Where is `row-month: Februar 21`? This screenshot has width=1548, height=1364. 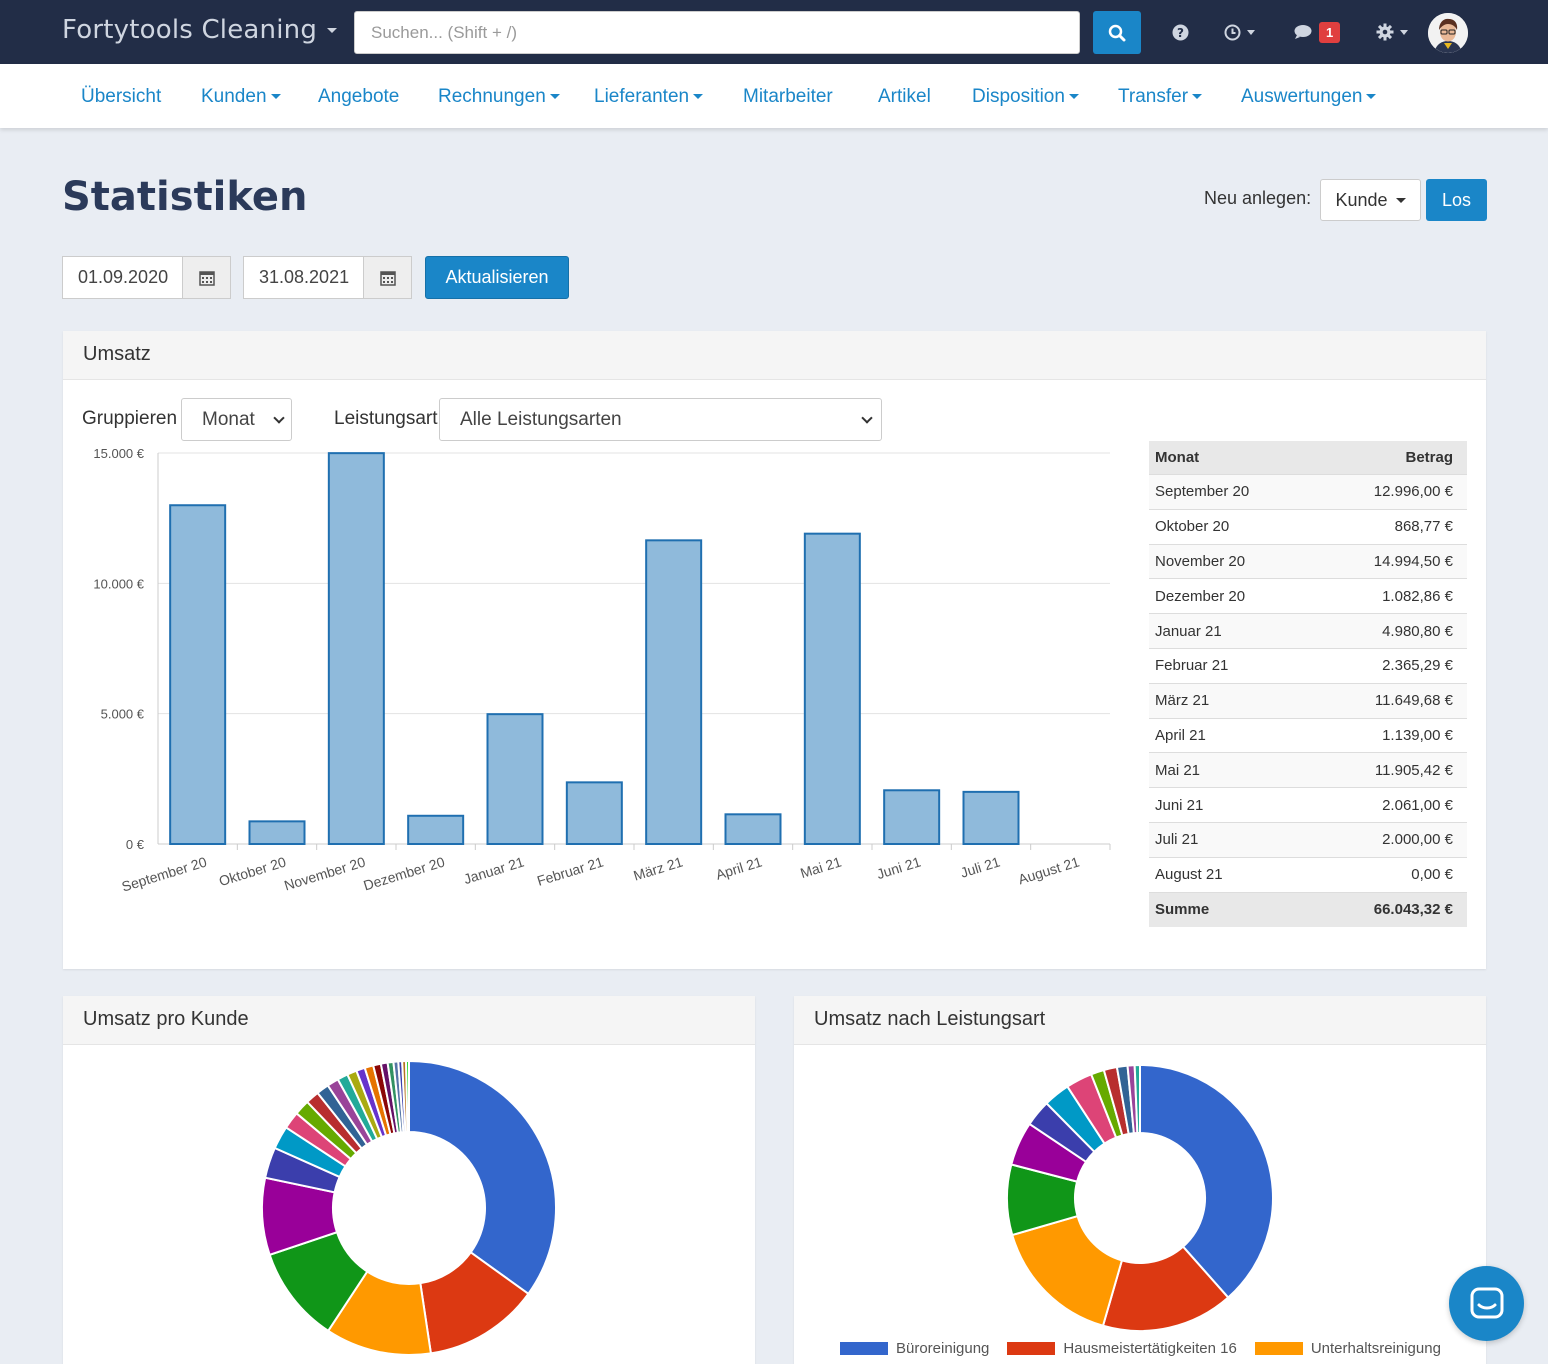
row-month: Februar 21 is located at coordinates (1231, 665).